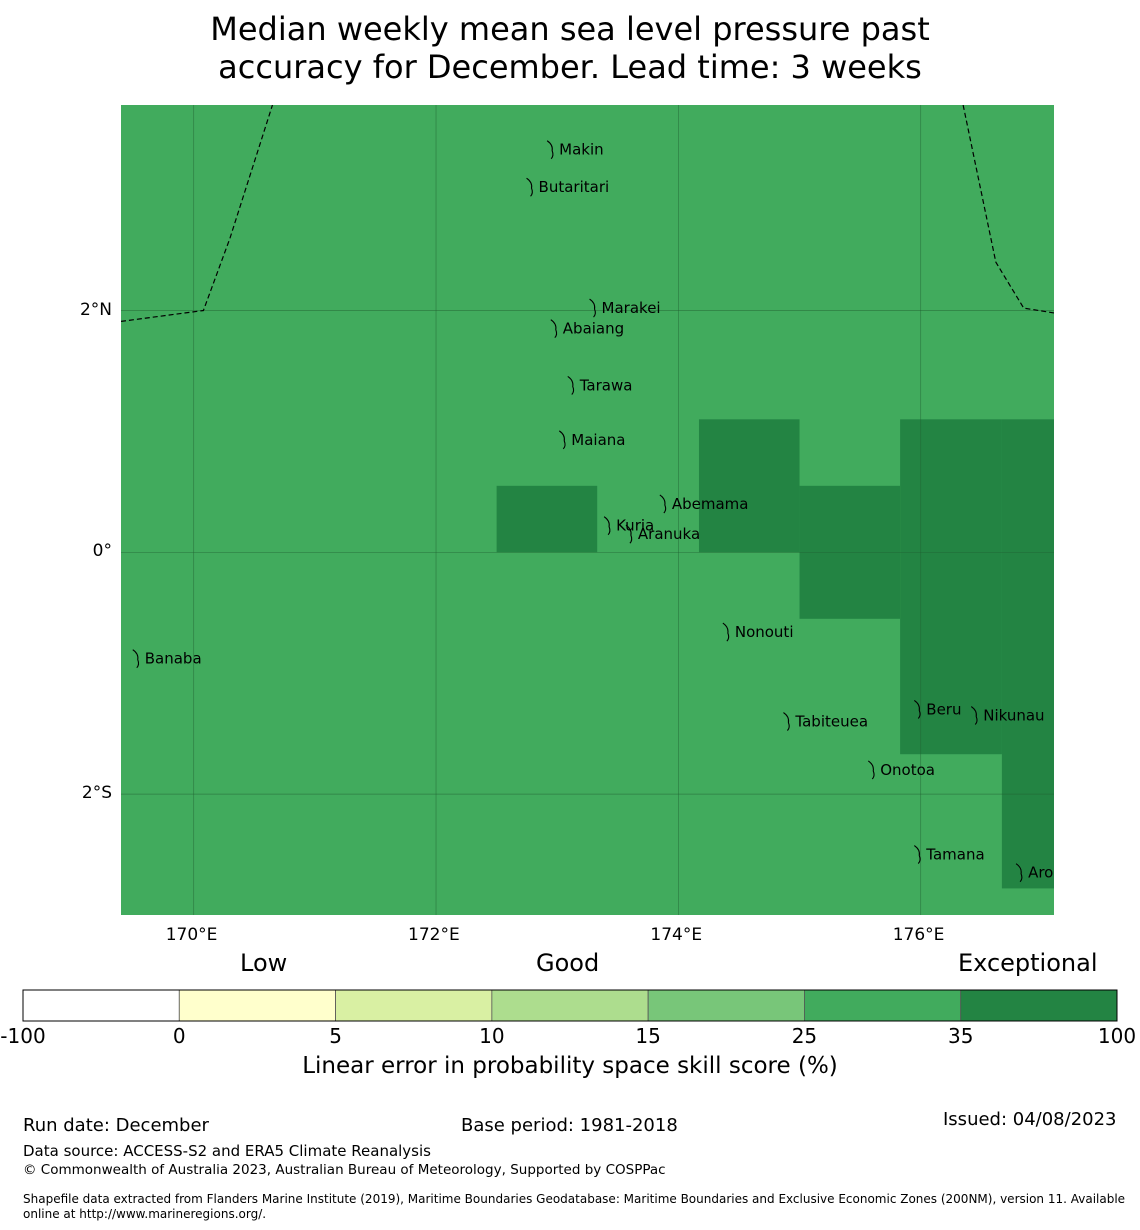 This screenshot has height=1230, width=1140. Describe the element at coordinates (191, 935) in the screenshot. I see `x-tick-label: 170°E` at that location.